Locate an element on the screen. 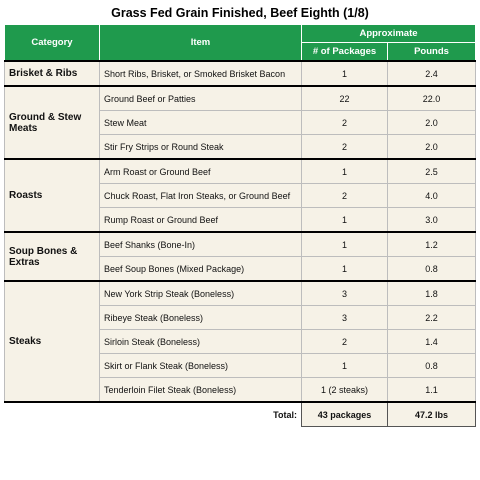 This screenshot has height=480, width=480. total-pounds: 47.2 lbs is located at coordinates (431, 414).